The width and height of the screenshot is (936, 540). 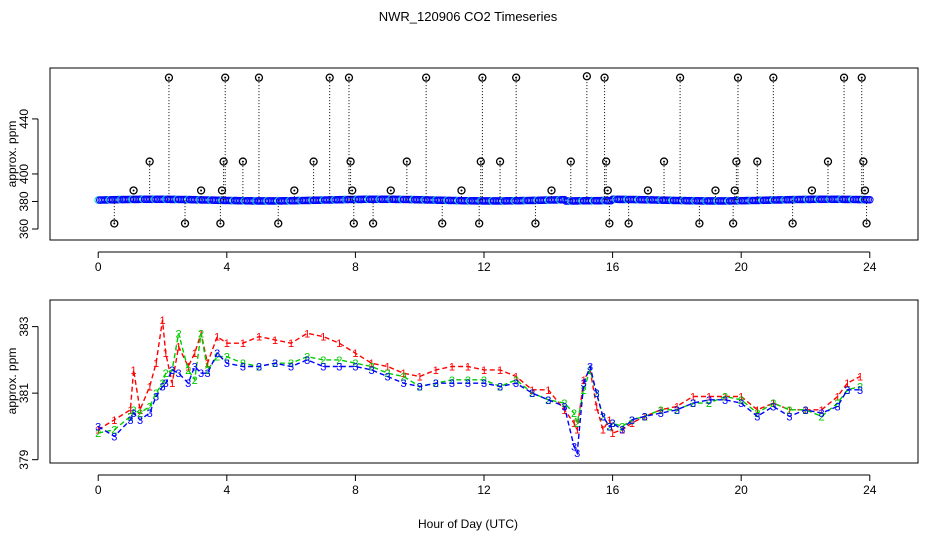 I want to click on bottom-y-axis-label: approx. ppm, so click(x=12, y=381).